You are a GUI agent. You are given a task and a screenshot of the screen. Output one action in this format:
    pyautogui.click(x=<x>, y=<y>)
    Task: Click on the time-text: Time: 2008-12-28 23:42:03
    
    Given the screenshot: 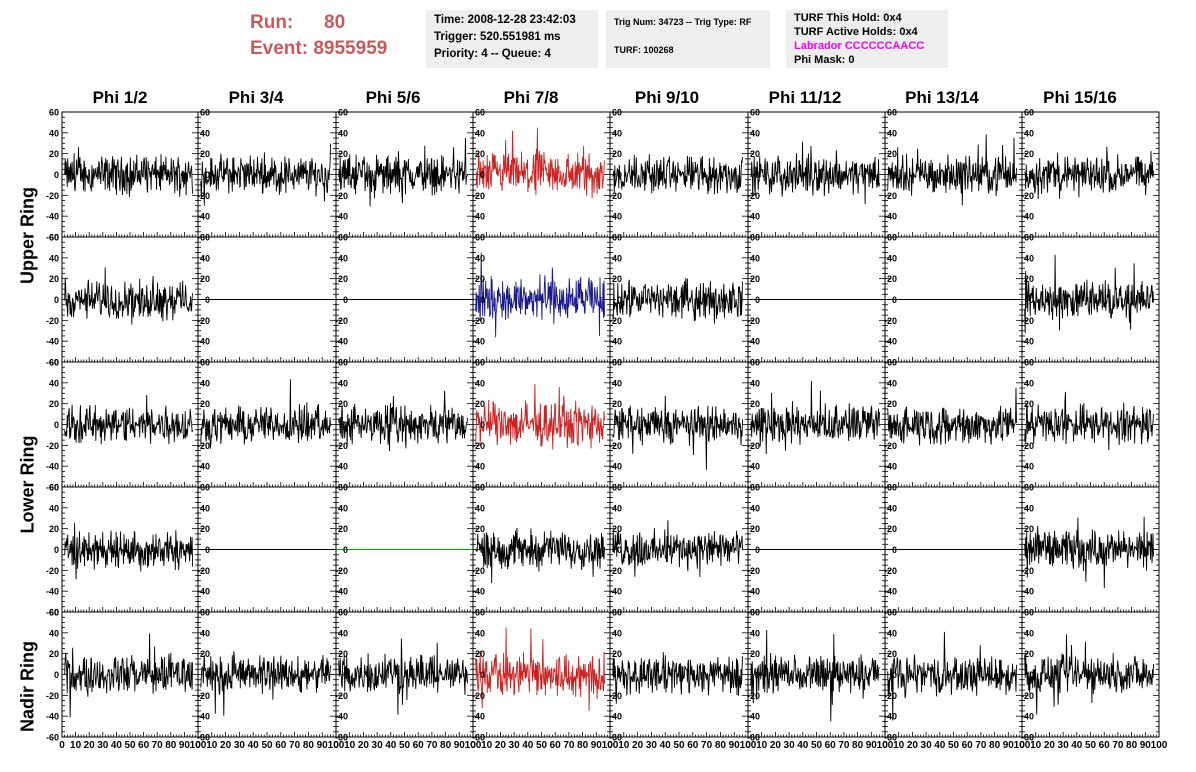 What is the action you would take?
    pyautogui.click(x=505, y=20)
    